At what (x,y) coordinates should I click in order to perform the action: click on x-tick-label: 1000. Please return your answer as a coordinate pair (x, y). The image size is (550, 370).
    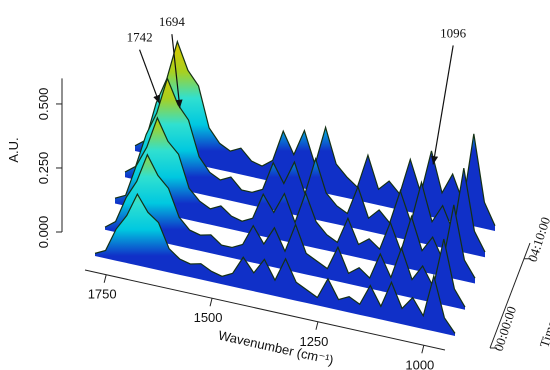
    Looking at the image, I should click on (419, 363).